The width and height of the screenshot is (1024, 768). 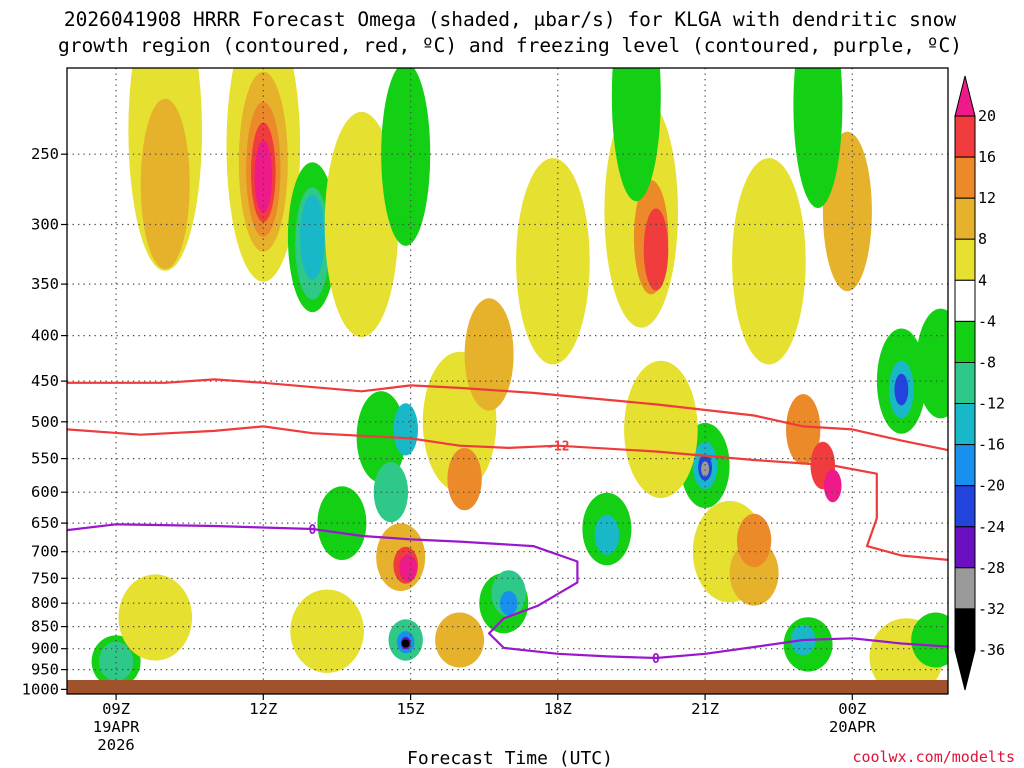 I want to click on y-tick-label-650: 650, so click(x=45, y=523).